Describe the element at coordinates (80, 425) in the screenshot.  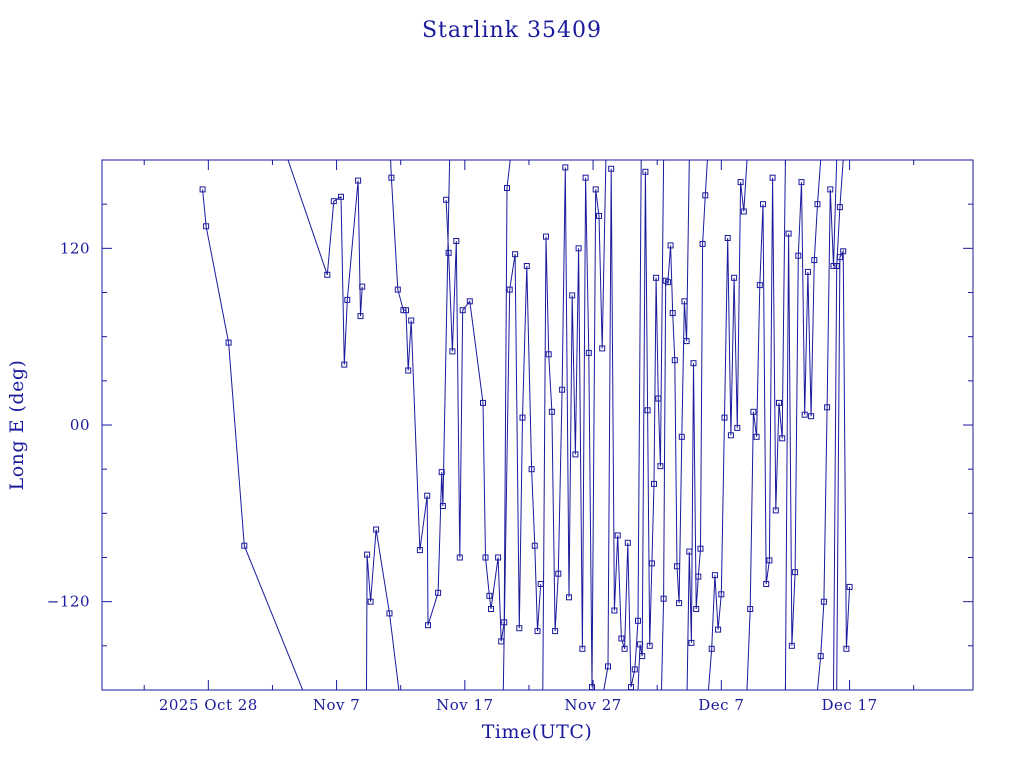
I see `y-tick-label: 00` at that location.